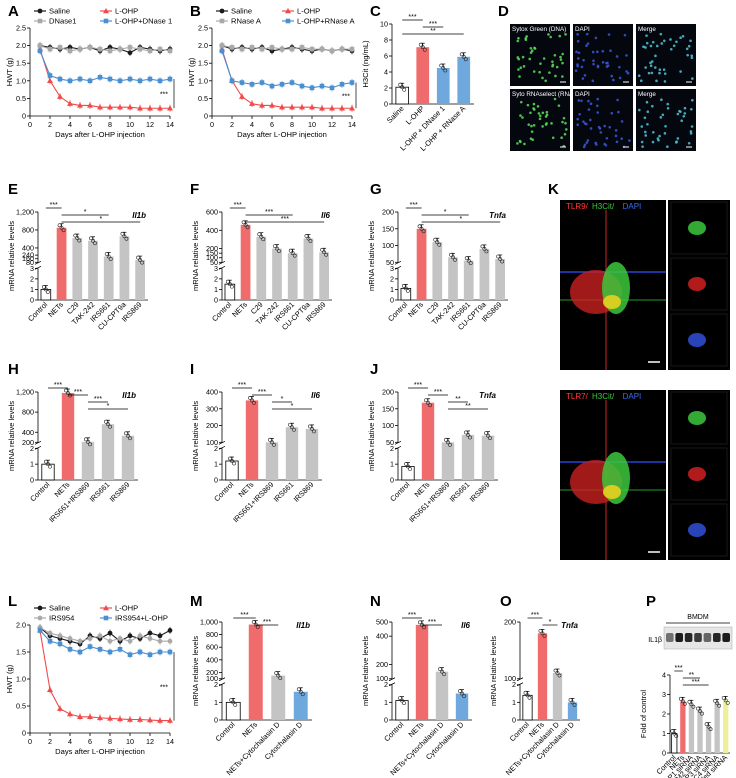 Image resolution: width=736 pixels, height=778 pixels. I want to click on y-tick-label: 0.5, so click(21, 98).